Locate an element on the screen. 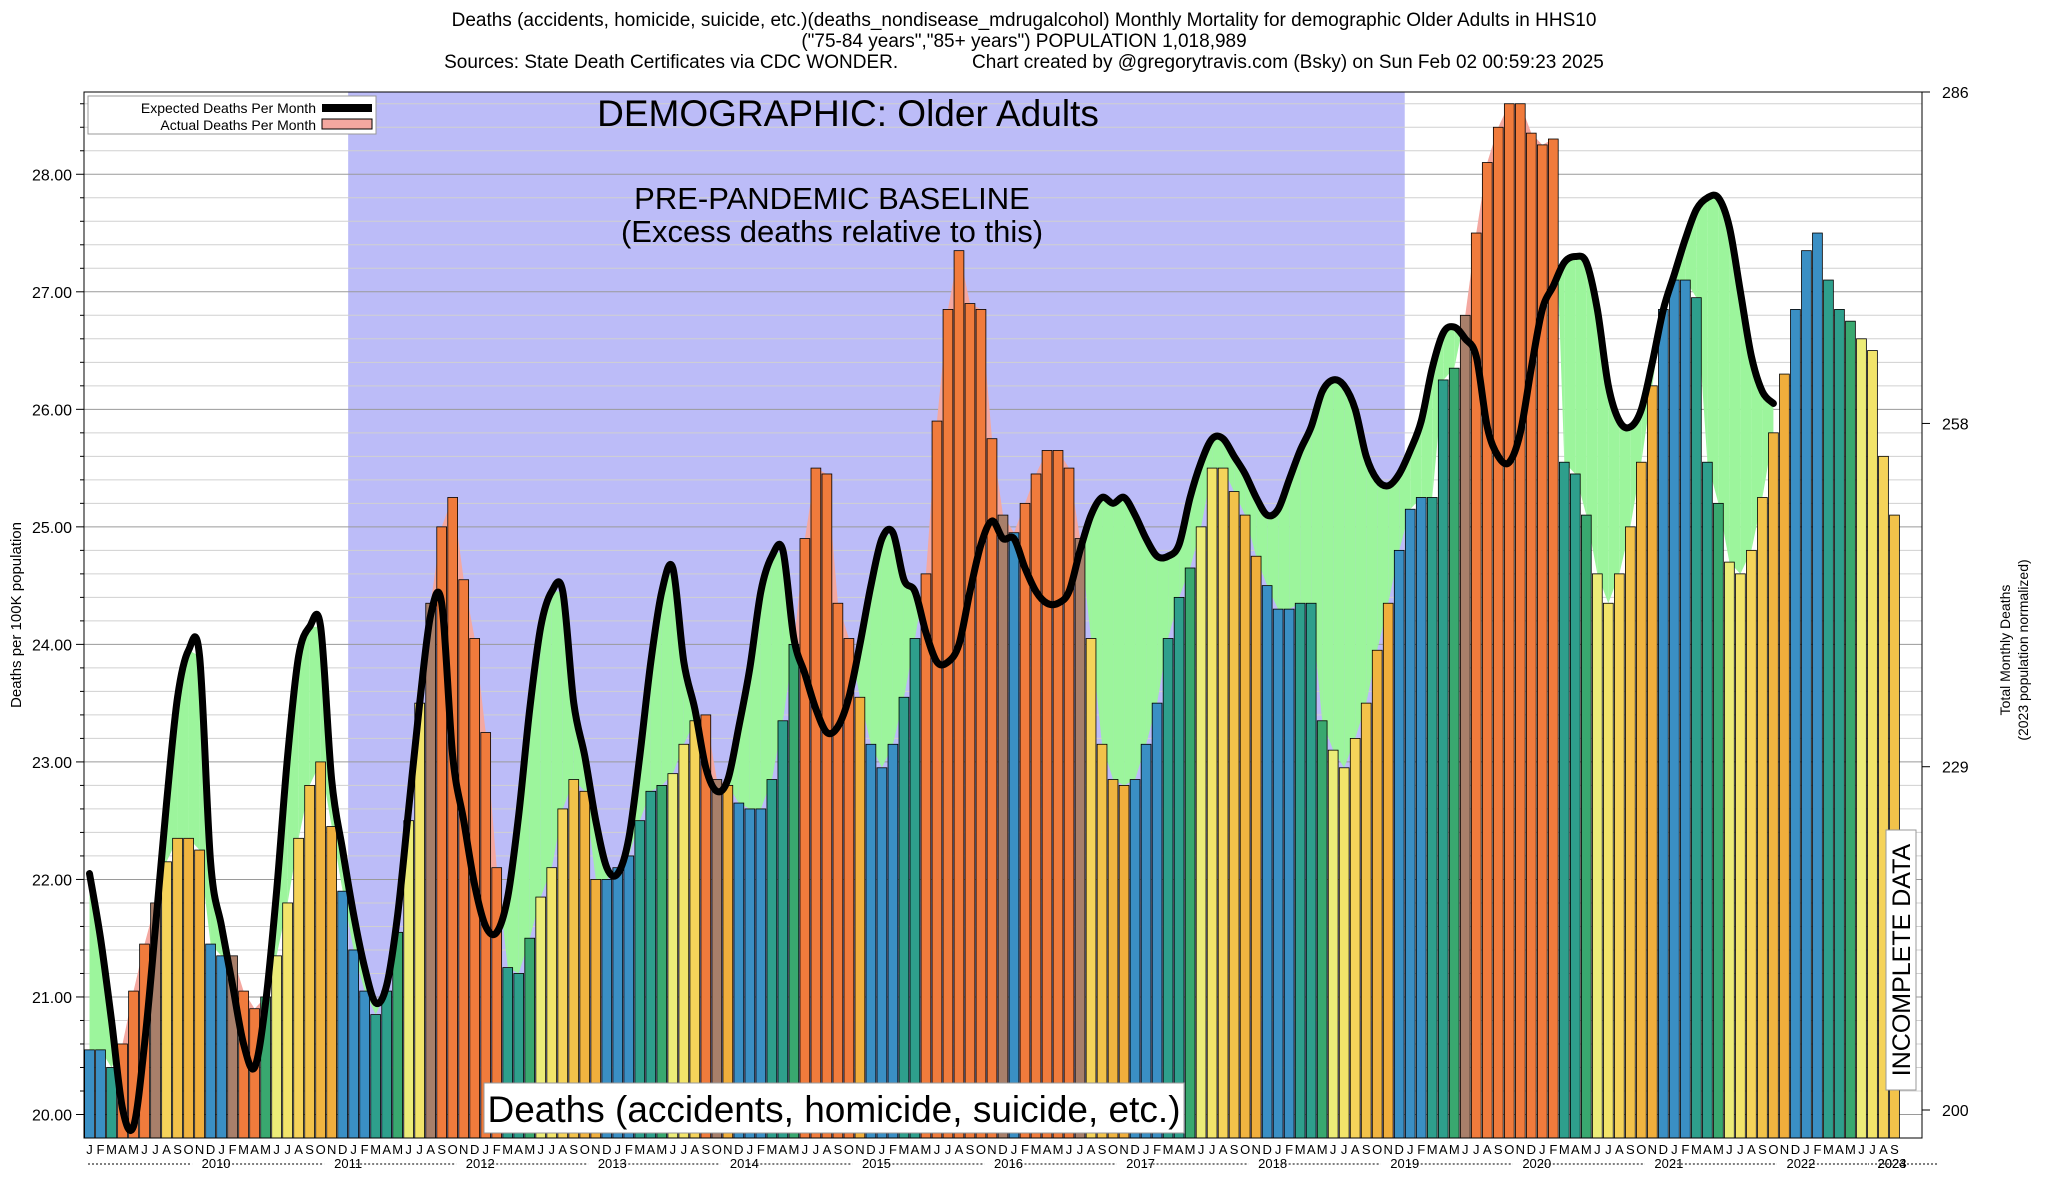 The width and height of the screenshot is (2048, 1200). x-year-label: 2020 is located at coordinates (1536, 1163).